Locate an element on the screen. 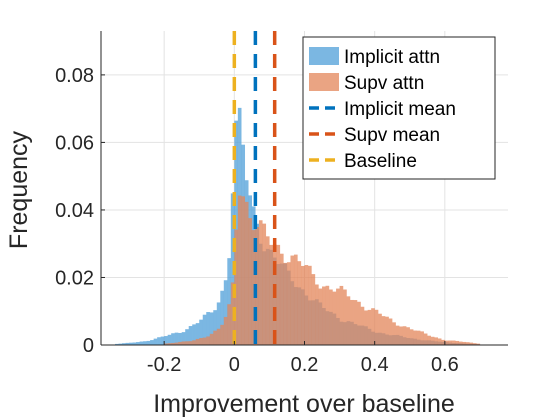 The height and width of the screenshot is (420, 560). legend-entry: Implicit mean is located at coordinates (400, 109).